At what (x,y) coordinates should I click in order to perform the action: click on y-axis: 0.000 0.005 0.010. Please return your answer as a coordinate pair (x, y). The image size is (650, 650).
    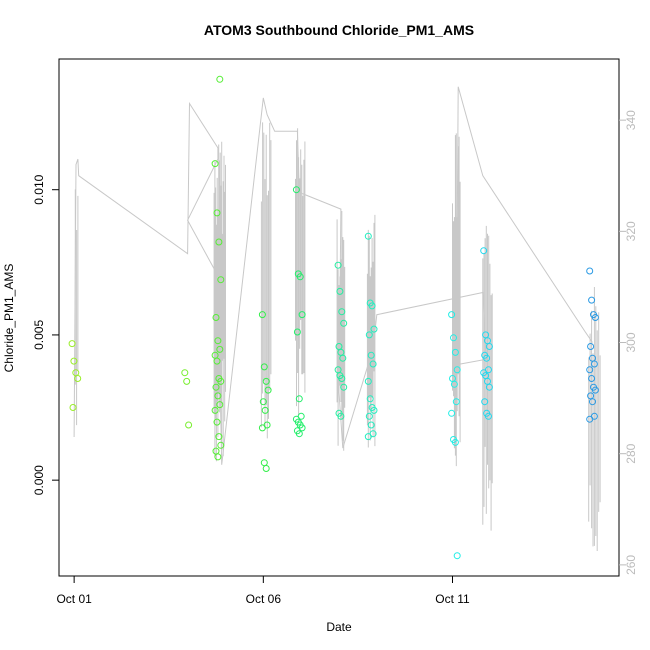
    Looking at the image, I should click on (45, 334).